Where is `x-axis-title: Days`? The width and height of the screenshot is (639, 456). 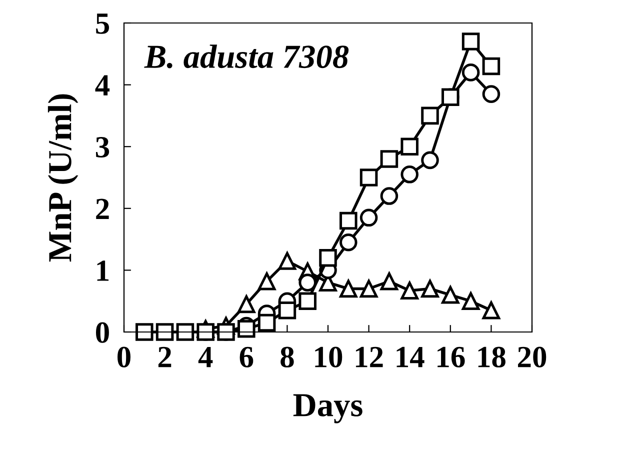
x-axis-title: Days is located at coordinates (327, 409).